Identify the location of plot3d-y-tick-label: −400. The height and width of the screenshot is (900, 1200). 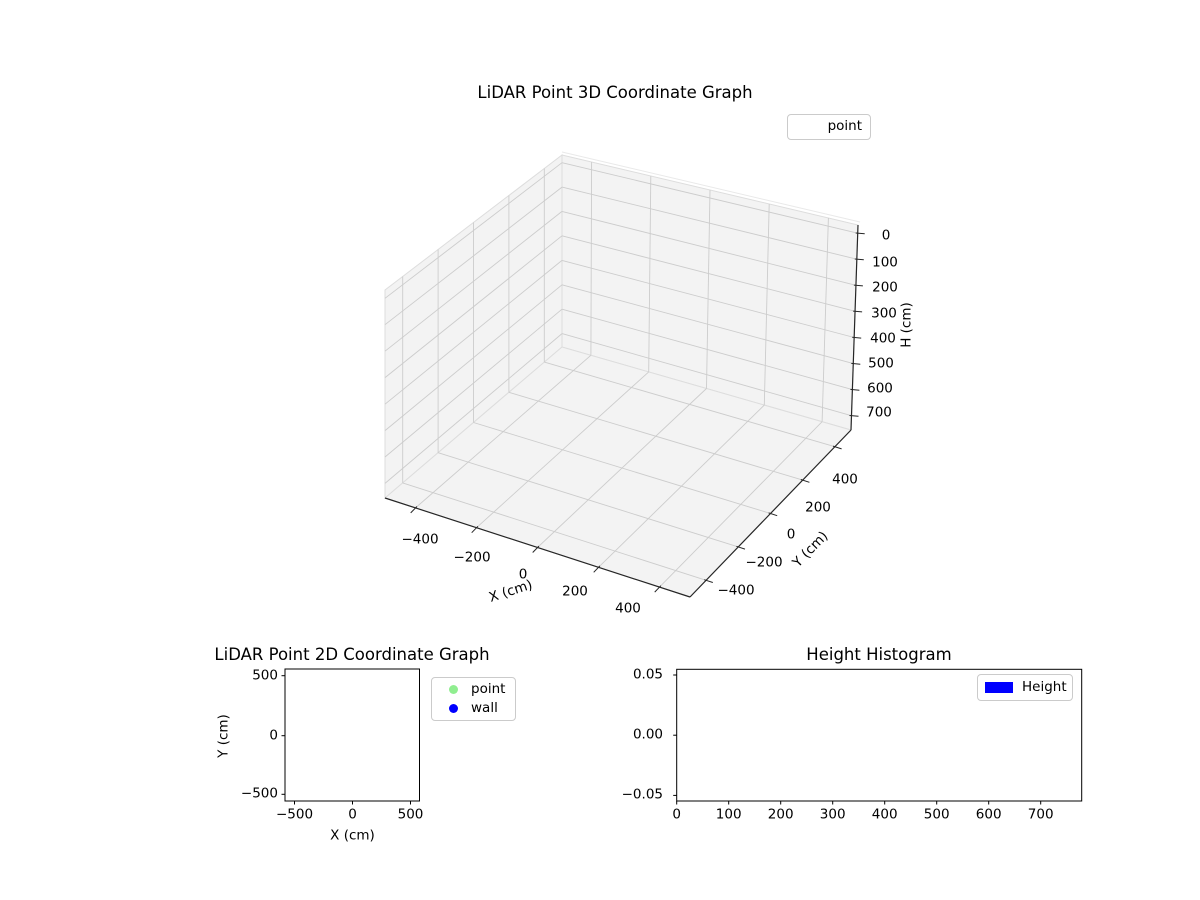
(736, 590).